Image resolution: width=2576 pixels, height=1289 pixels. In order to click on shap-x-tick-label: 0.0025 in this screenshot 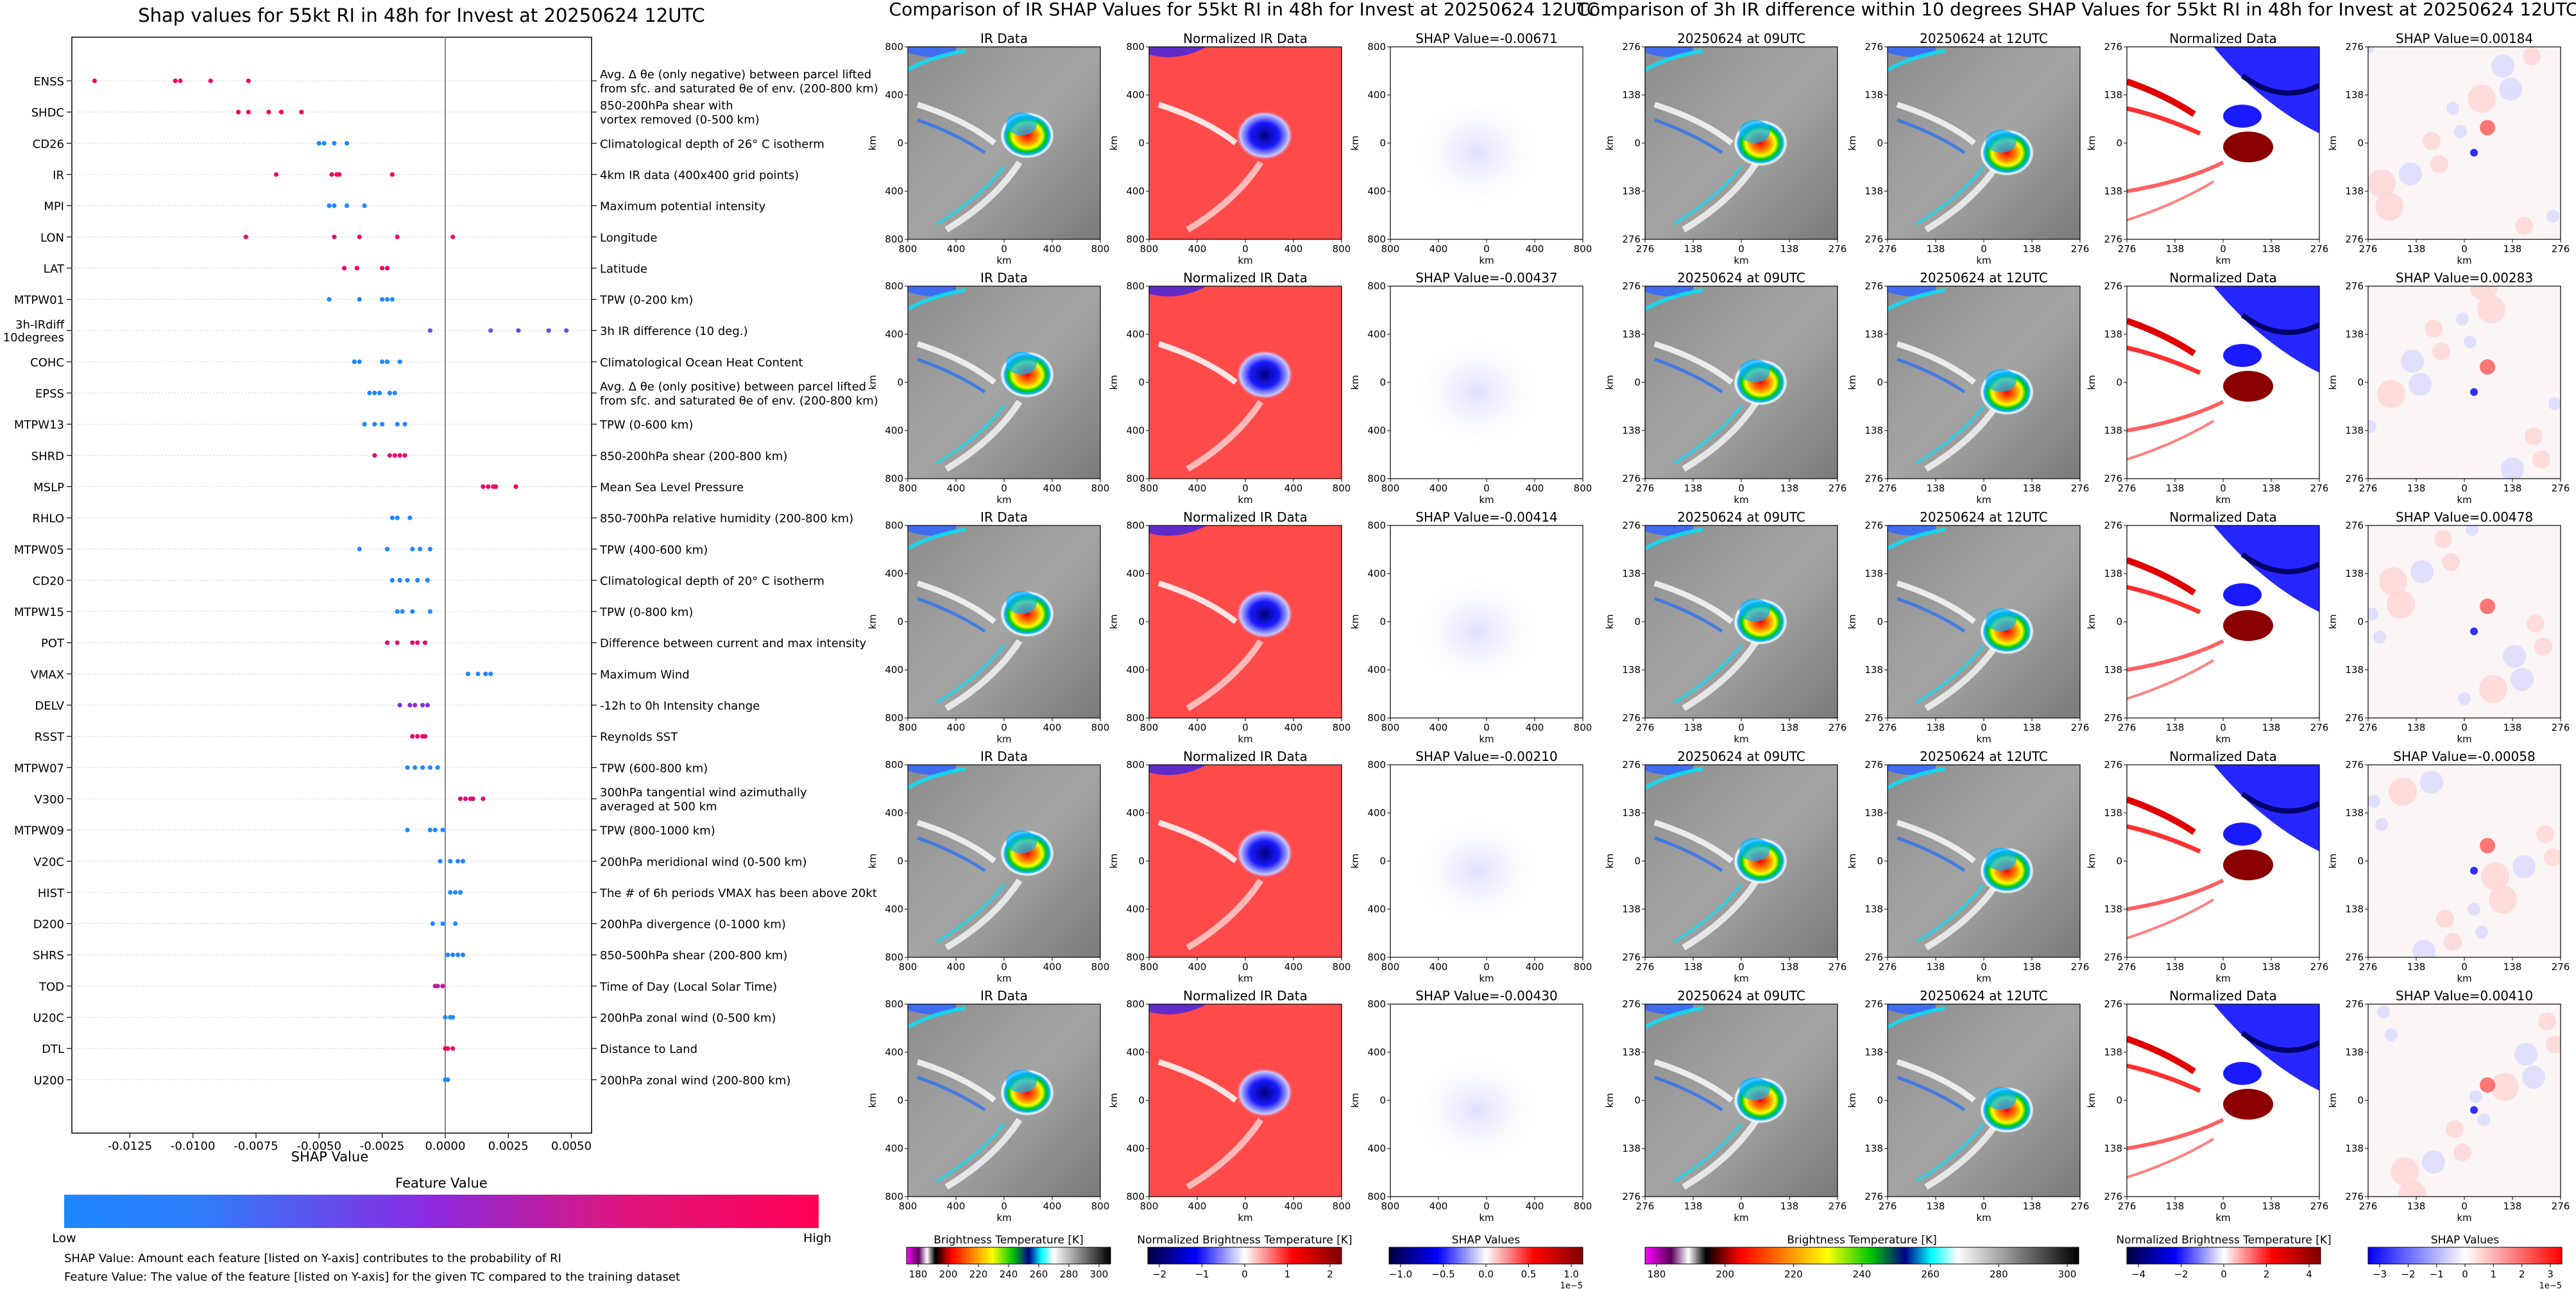, I will do `click(508, 1146)`.